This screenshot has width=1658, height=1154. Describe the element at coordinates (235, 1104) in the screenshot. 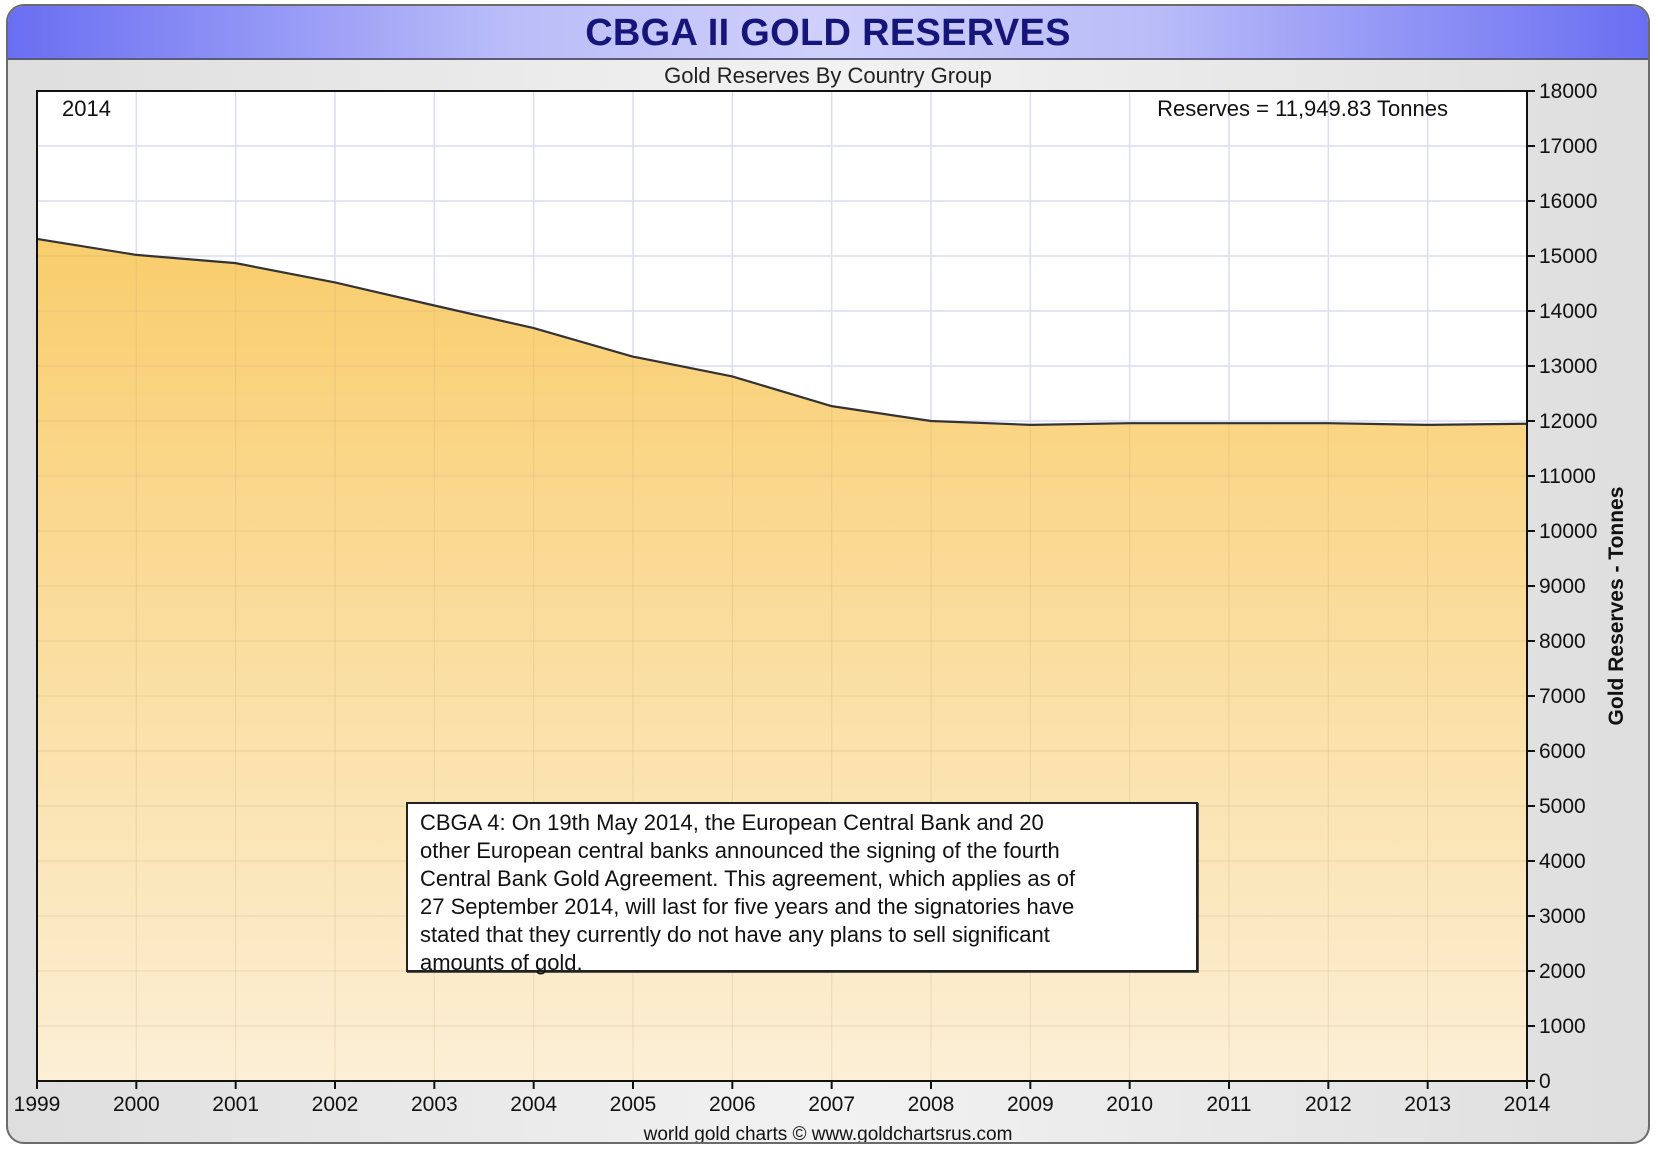

I see `x-tick-label: 2001` at that location.